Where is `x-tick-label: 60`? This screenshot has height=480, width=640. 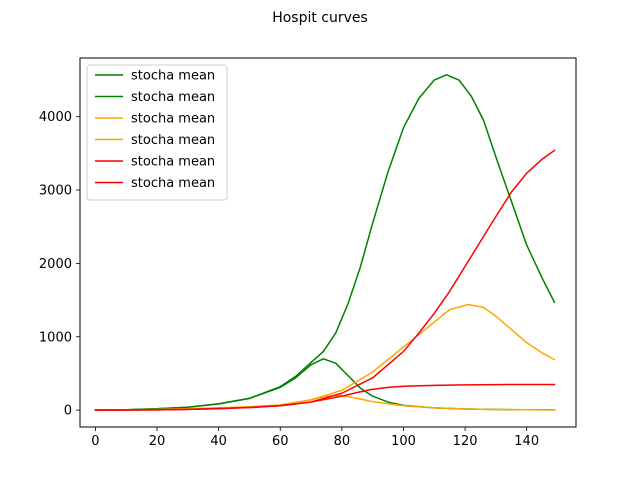 x-tick-label: 60 is located at coordinates (280, 441).